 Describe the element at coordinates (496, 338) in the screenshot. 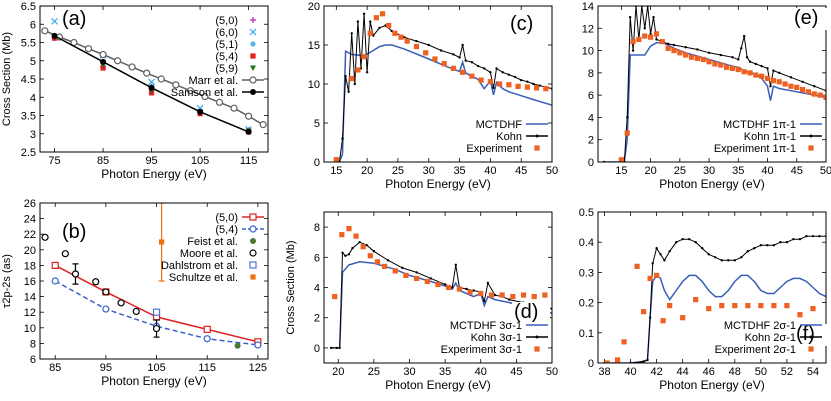

I see `legend-label: Kohn 3σ-1` at that location.